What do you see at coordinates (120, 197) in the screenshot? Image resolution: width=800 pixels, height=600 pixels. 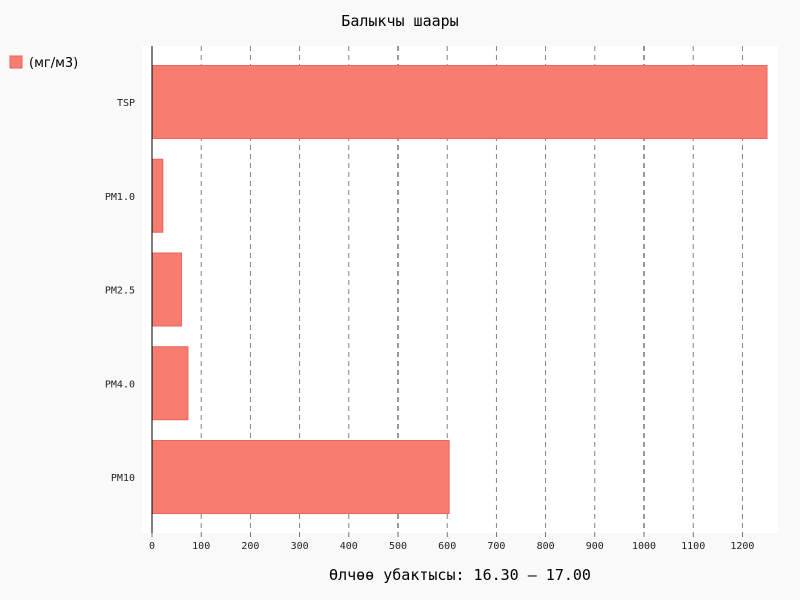 I see `category-label-pm10: PM1.0` at bounding box center [120, 197].